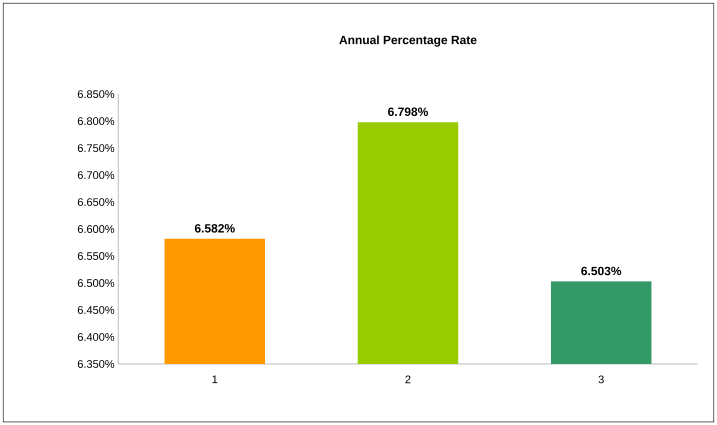 The width and height of the screenshot is (717, 425). What do you see at coordinates (601, 379) in the screenshot?
I see `x-tick-label: 3` at bounding box center [601, 379].